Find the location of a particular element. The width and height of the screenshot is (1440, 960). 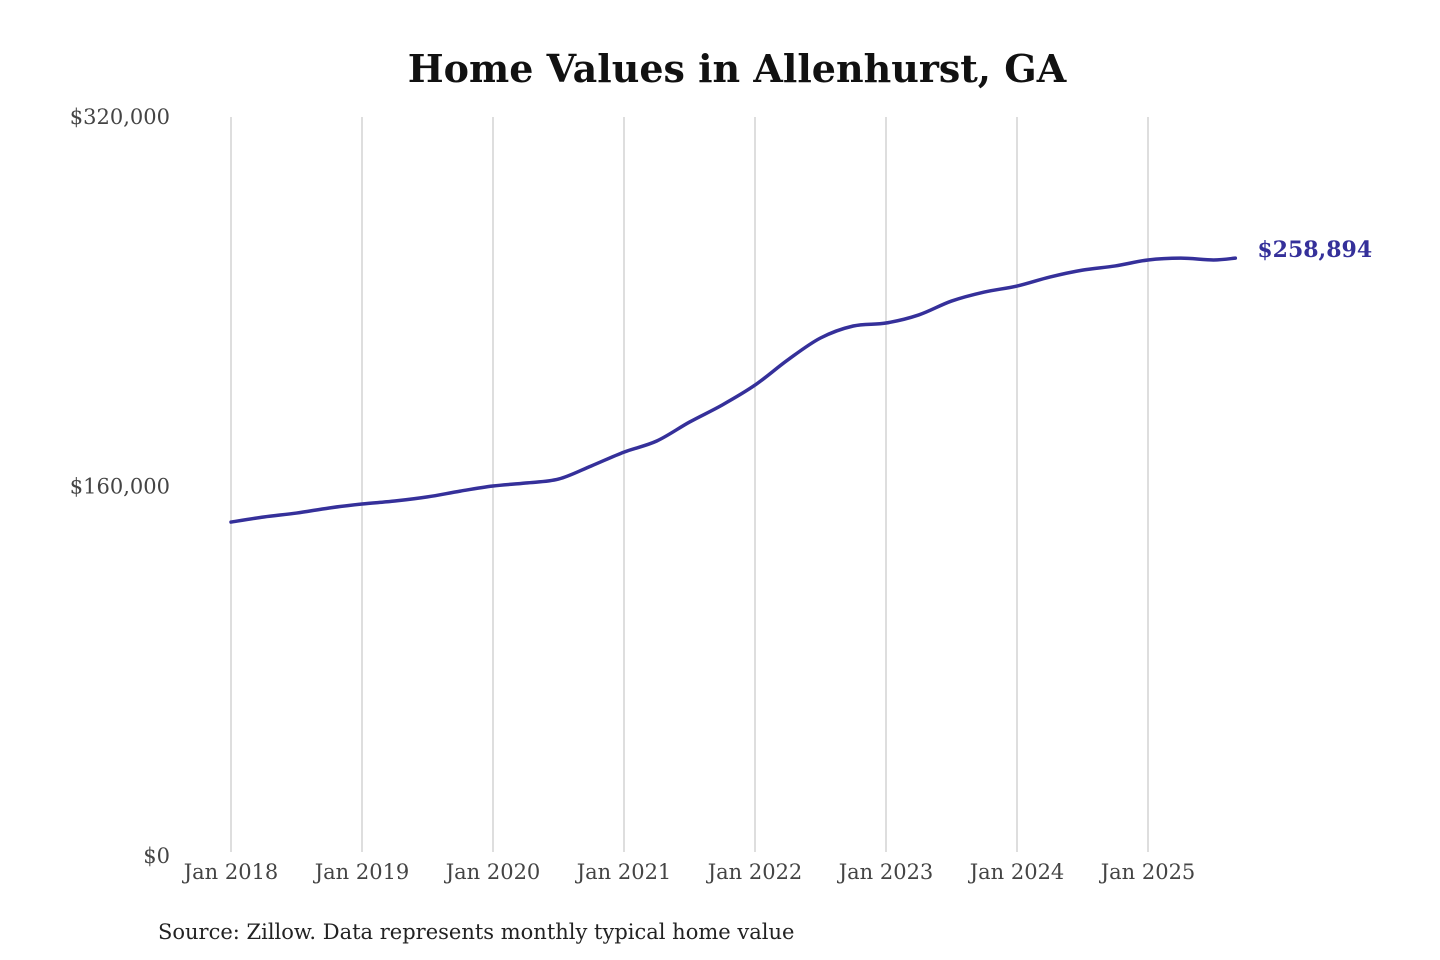

x-tick-label: Jan 2025 is located at coordinates (1147, 872).